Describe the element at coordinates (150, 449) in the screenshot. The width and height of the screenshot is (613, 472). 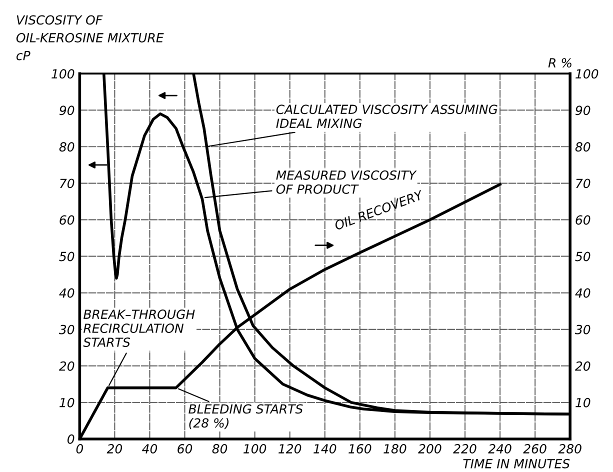
I see `x-tick-label: 40` at that location.